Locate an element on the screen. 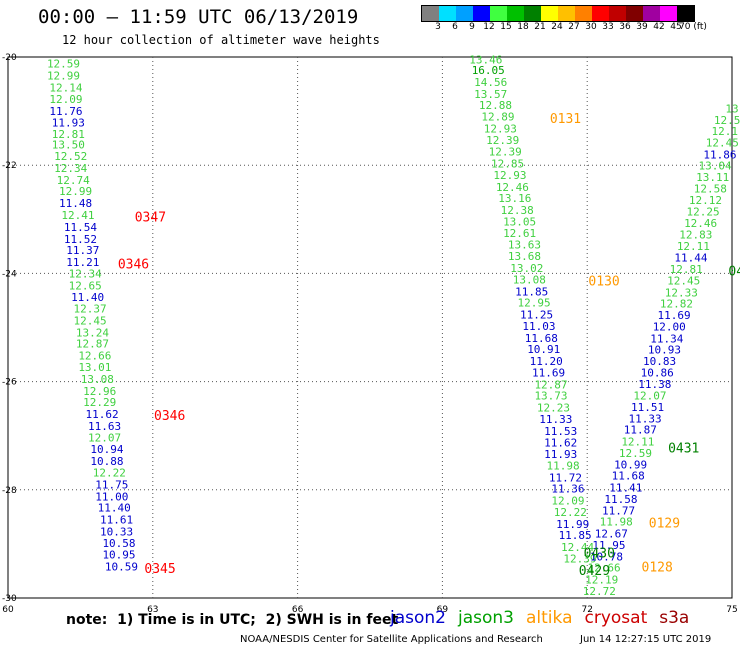 The image size is (740, 650). swh-data-label: 11.25 is located at coordinates (536, 315).